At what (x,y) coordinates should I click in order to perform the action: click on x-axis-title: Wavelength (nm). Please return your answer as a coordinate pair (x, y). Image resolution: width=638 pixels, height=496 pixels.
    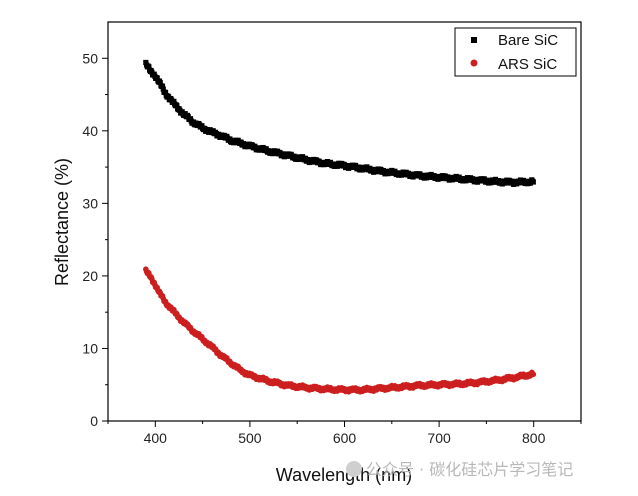
    Looking at the image, I should click on (344, 475).